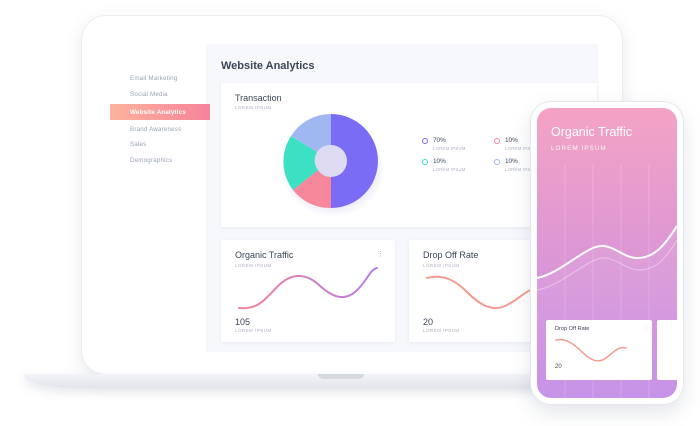 This screenshot has width=700, height=426. What do you see at coordinates (579, 148) in the screenshot?
I see `phone-subtitle: LOREM IPSUM` at bounding box center [579, 148].